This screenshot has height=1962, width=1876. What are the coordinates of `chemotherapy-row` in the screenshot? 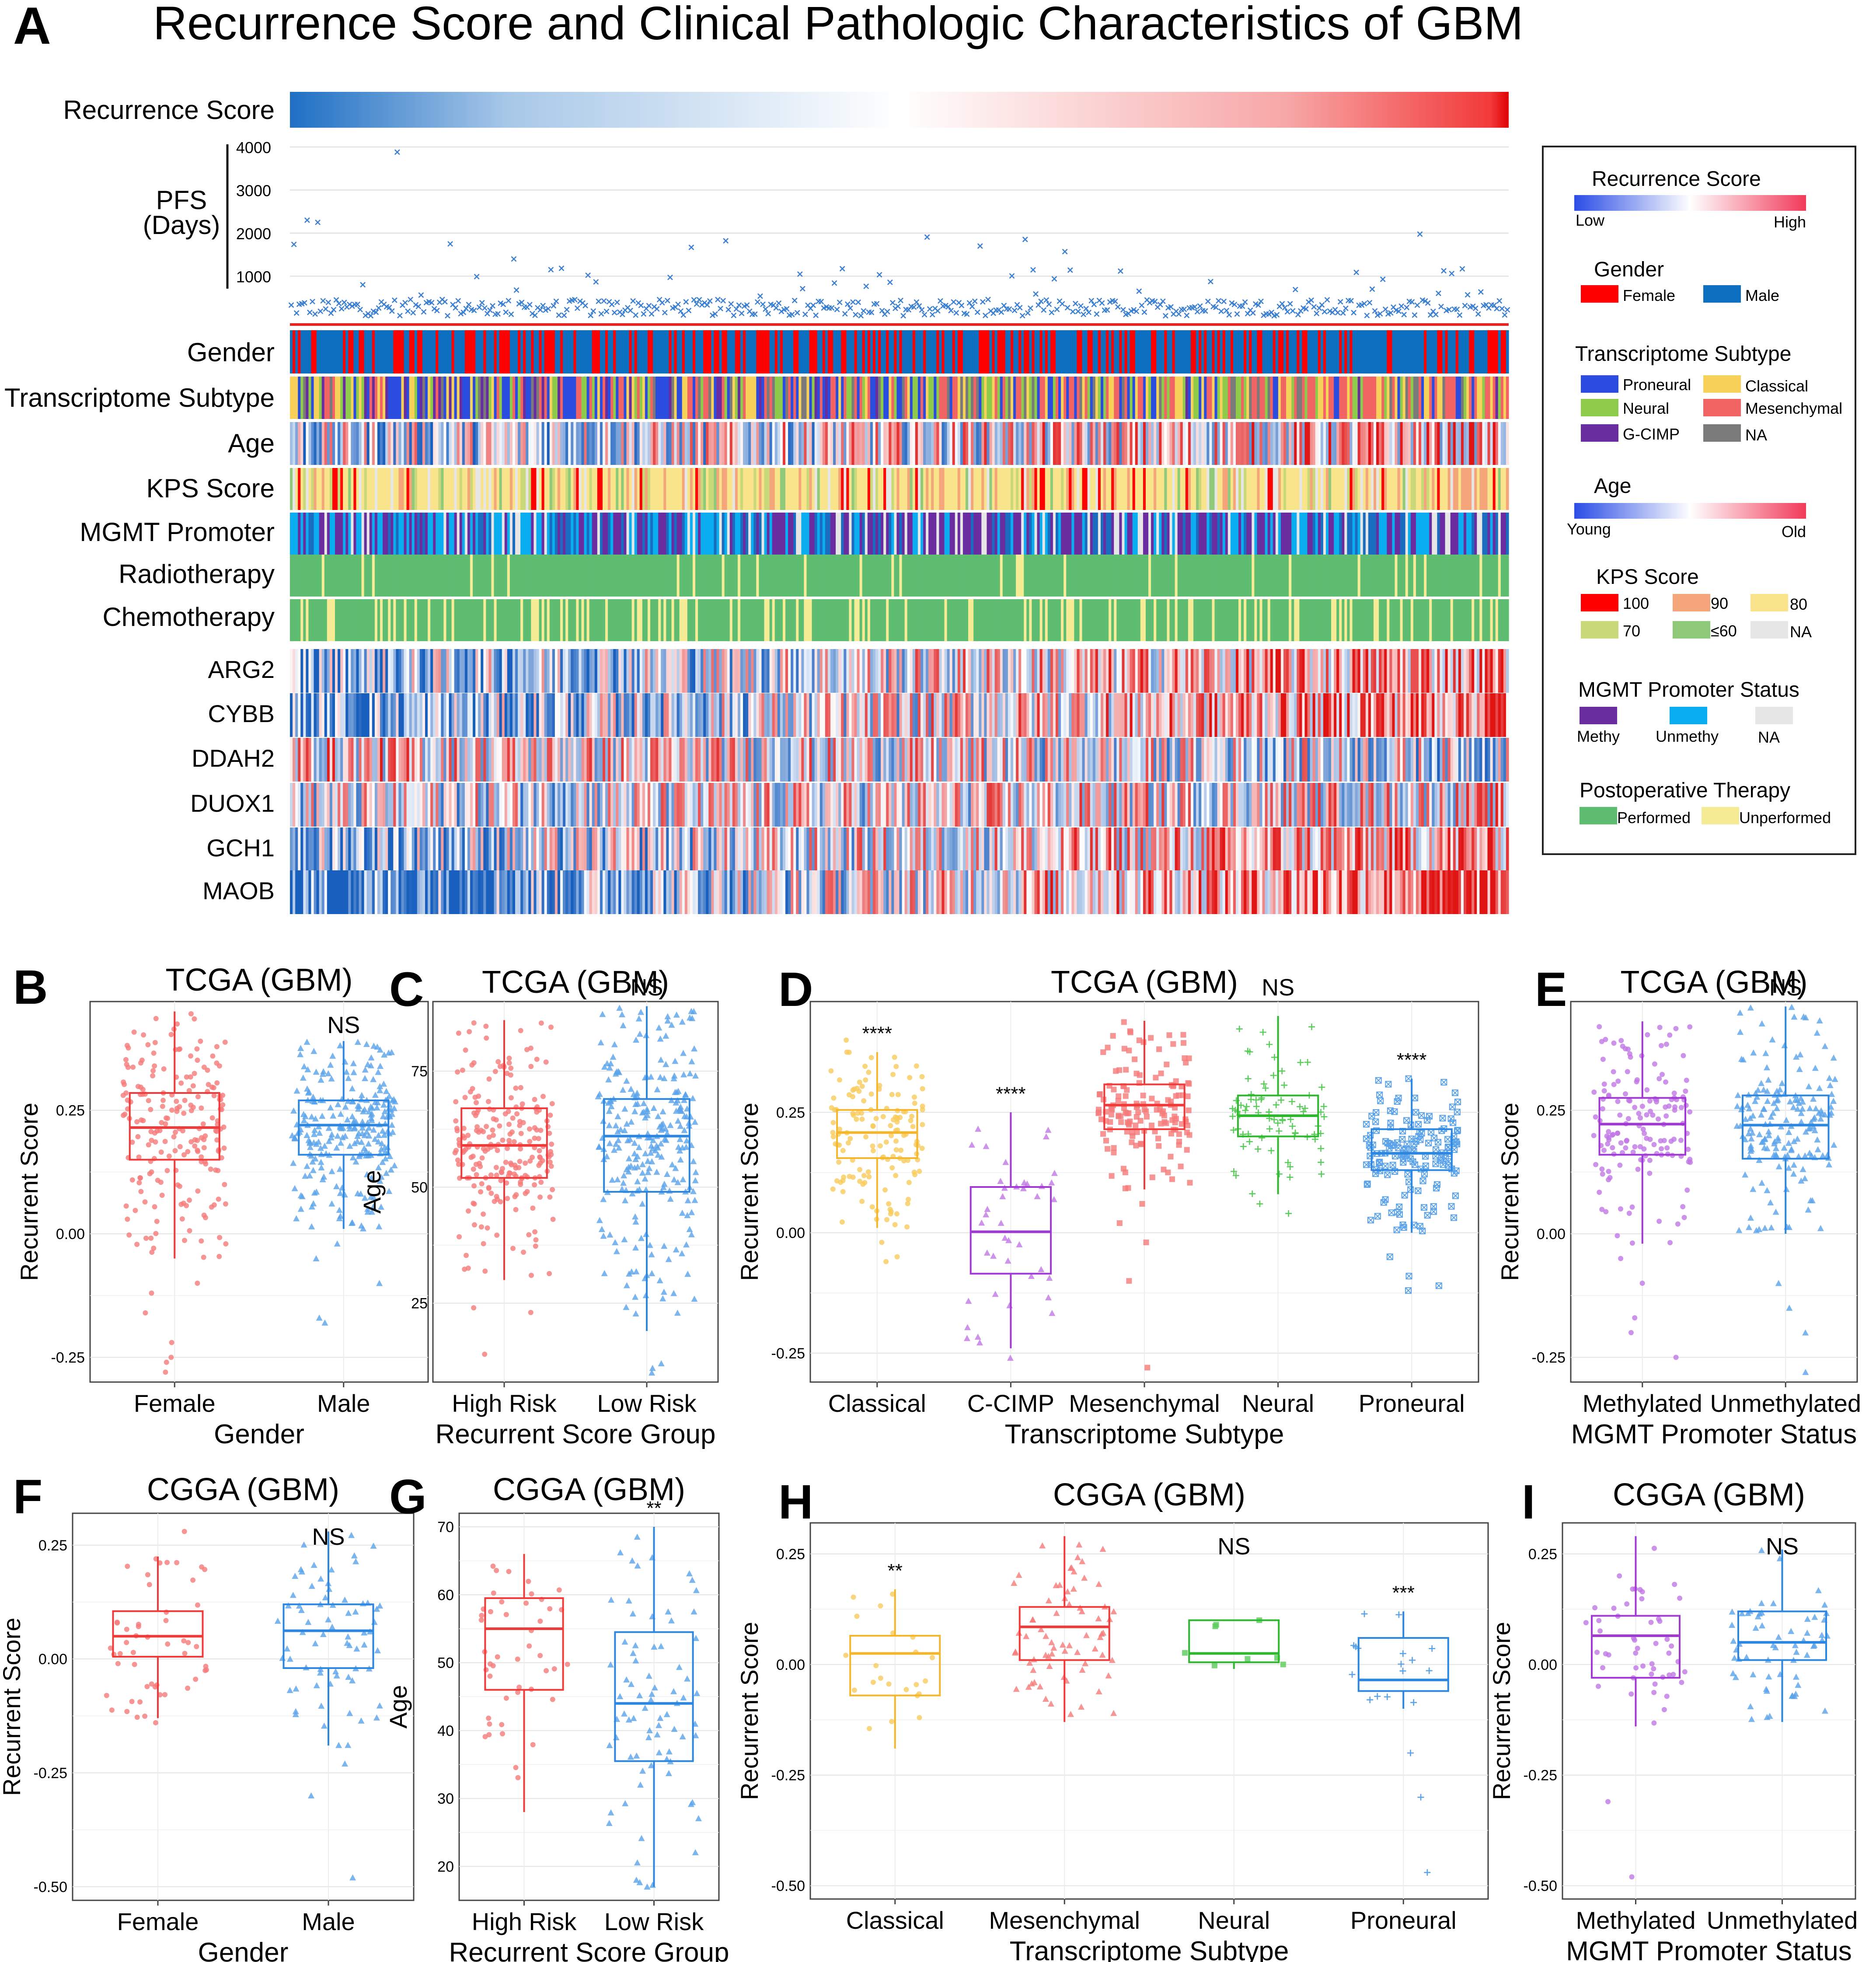 It's located at (899, 620).